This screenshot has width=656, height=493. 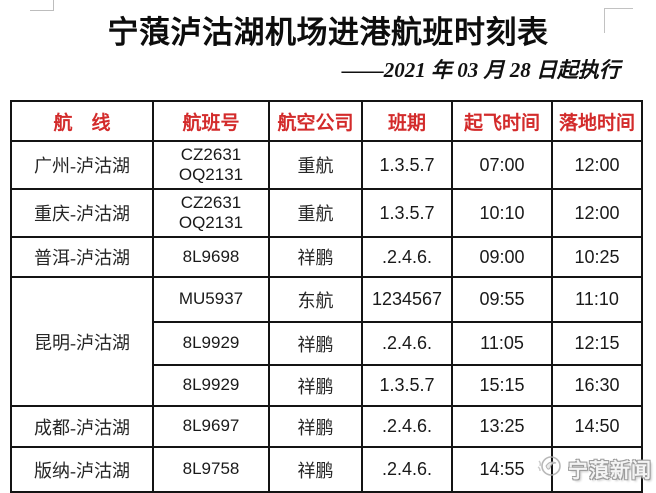 I want to click on cell-departure-time: 10:10, so click(x=502, y=213).